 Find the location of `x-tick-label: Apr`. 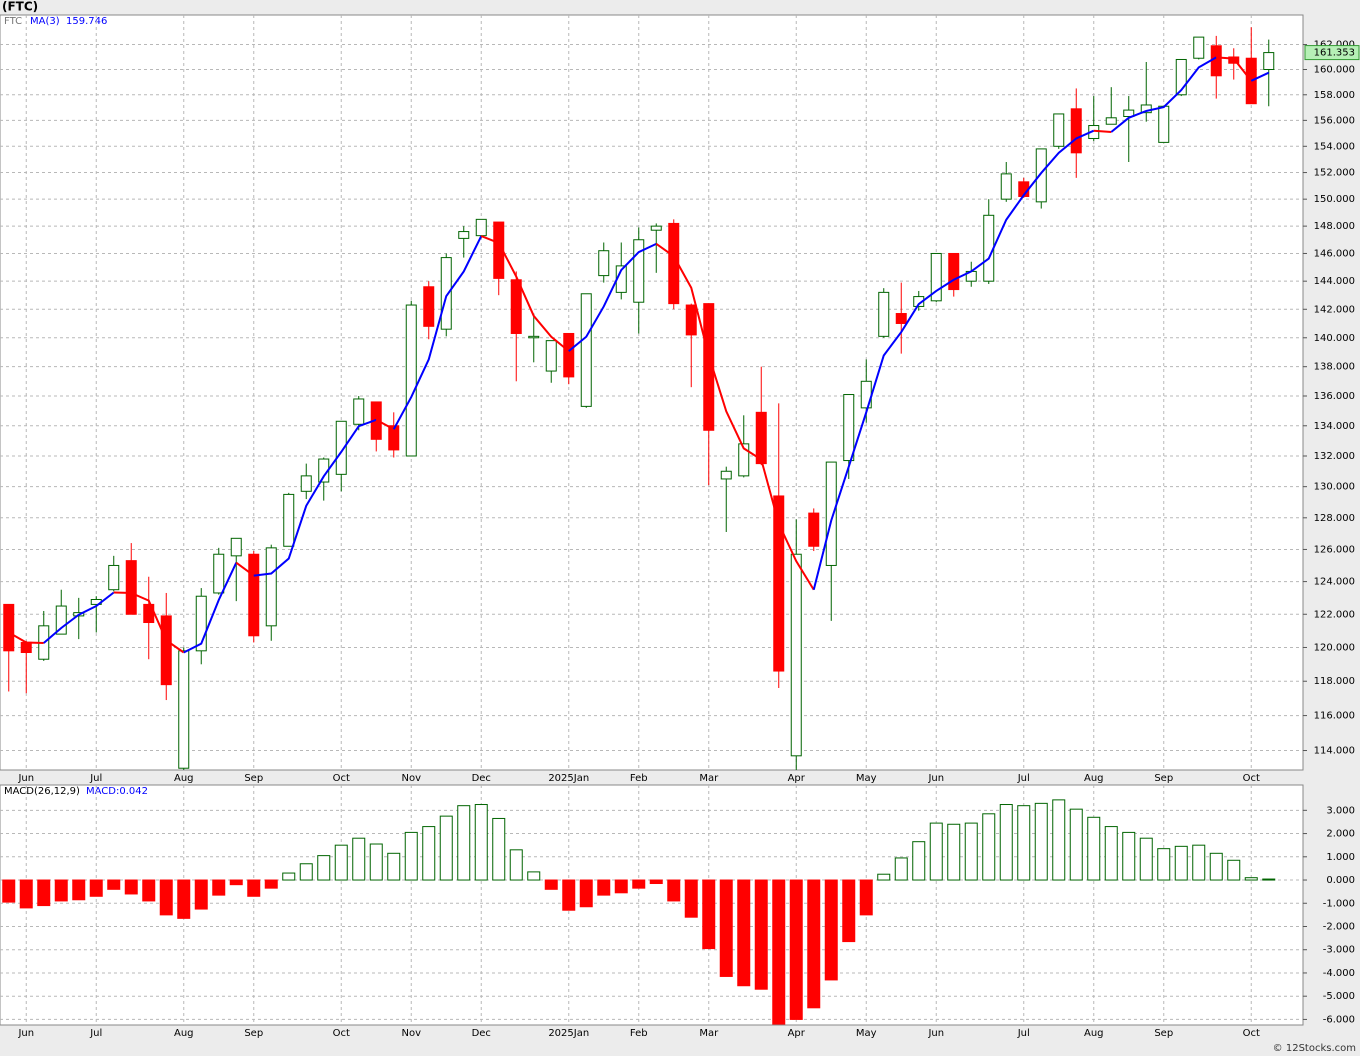

x-tick-label: Apr is located at coordinates (797, 1033).